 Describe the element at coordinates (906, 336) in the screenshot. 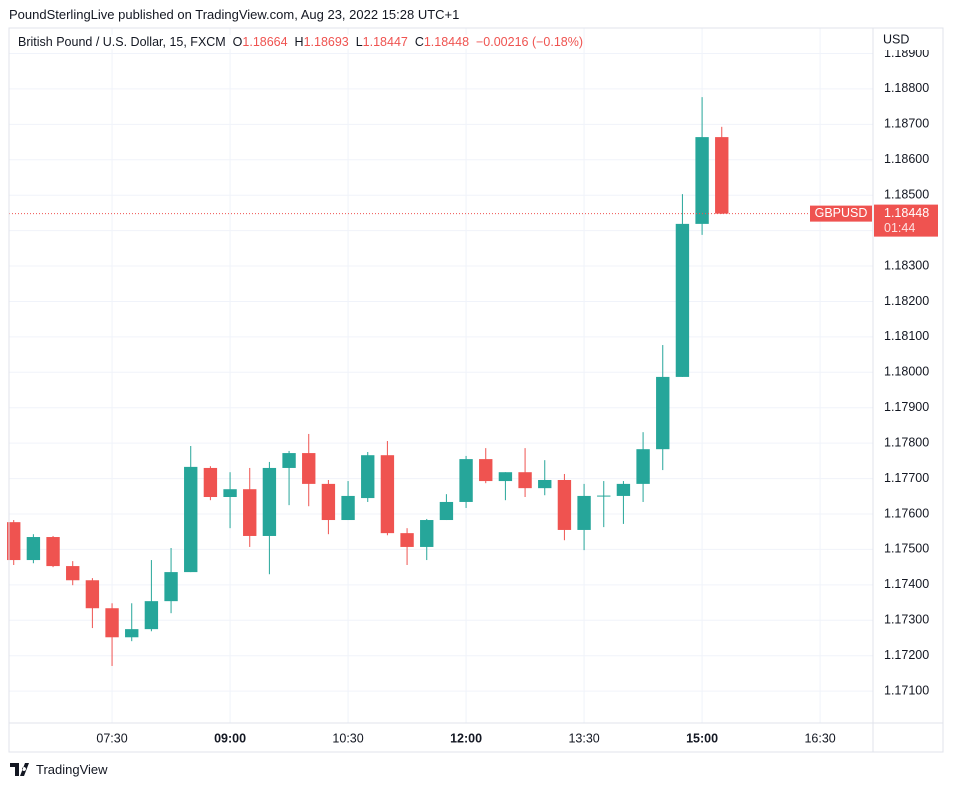

I see `y-tick-label: 1.18100` at that location.